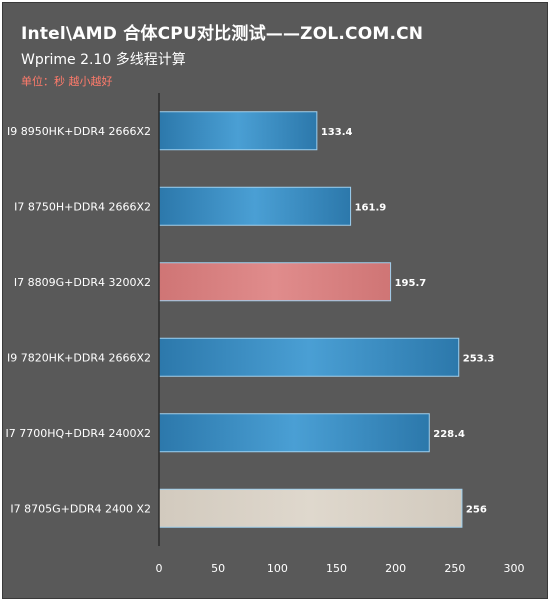 Image resolution: width=550 pixels, height=601 pixels. I want to click on unit-note: 单位：秒 越小越好, so click(67, 81).